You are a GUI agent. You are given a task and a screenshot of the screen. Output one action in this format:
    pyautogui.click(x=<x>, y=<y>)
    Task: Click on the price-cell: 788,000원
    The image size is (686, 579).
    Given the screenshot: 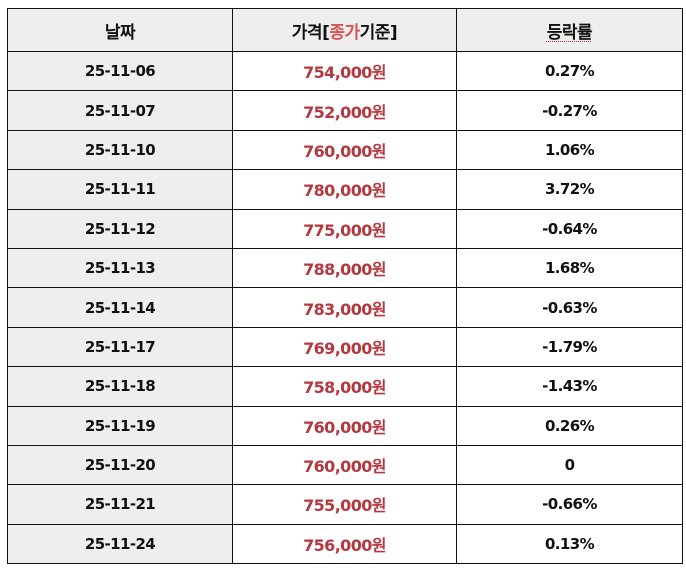 What is the action you would take?
    pyautogui.click(x=344, y=268)
    